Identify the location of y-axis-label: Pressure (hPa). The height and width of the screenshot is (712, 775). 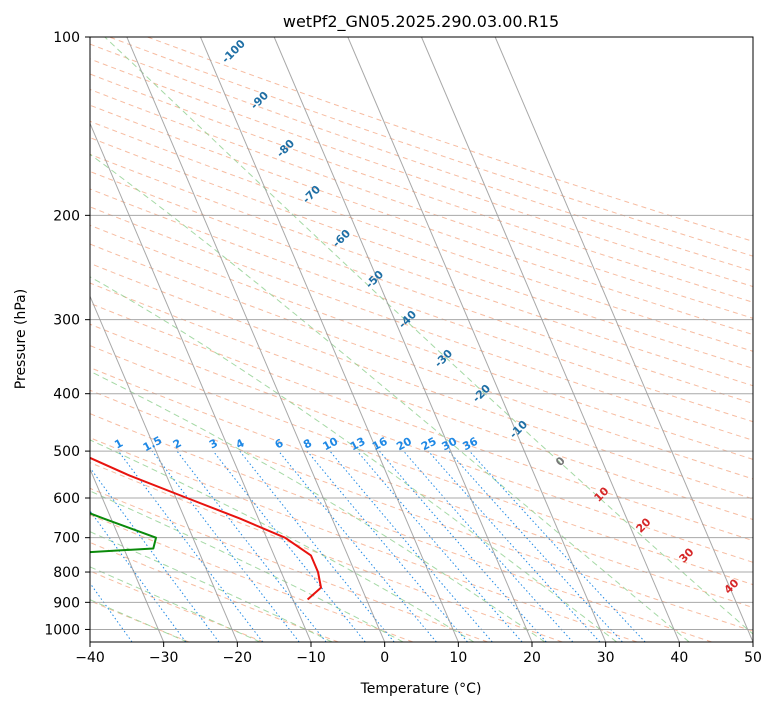
(21, 339).